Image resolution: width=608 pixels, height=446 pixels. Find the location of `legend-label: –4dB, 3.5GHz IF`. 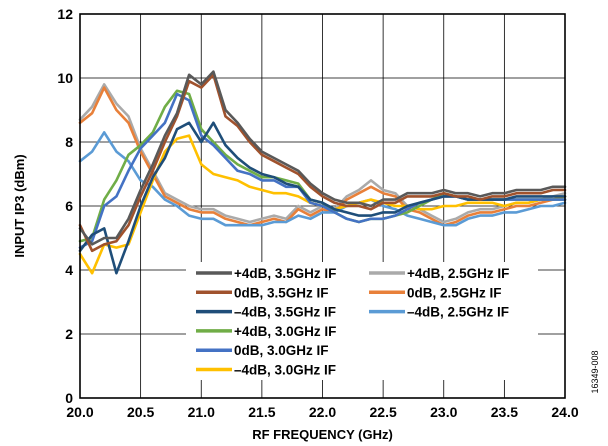

legend-label: –4dB, 3.5GHz IF is located at coordinates (285, 312).